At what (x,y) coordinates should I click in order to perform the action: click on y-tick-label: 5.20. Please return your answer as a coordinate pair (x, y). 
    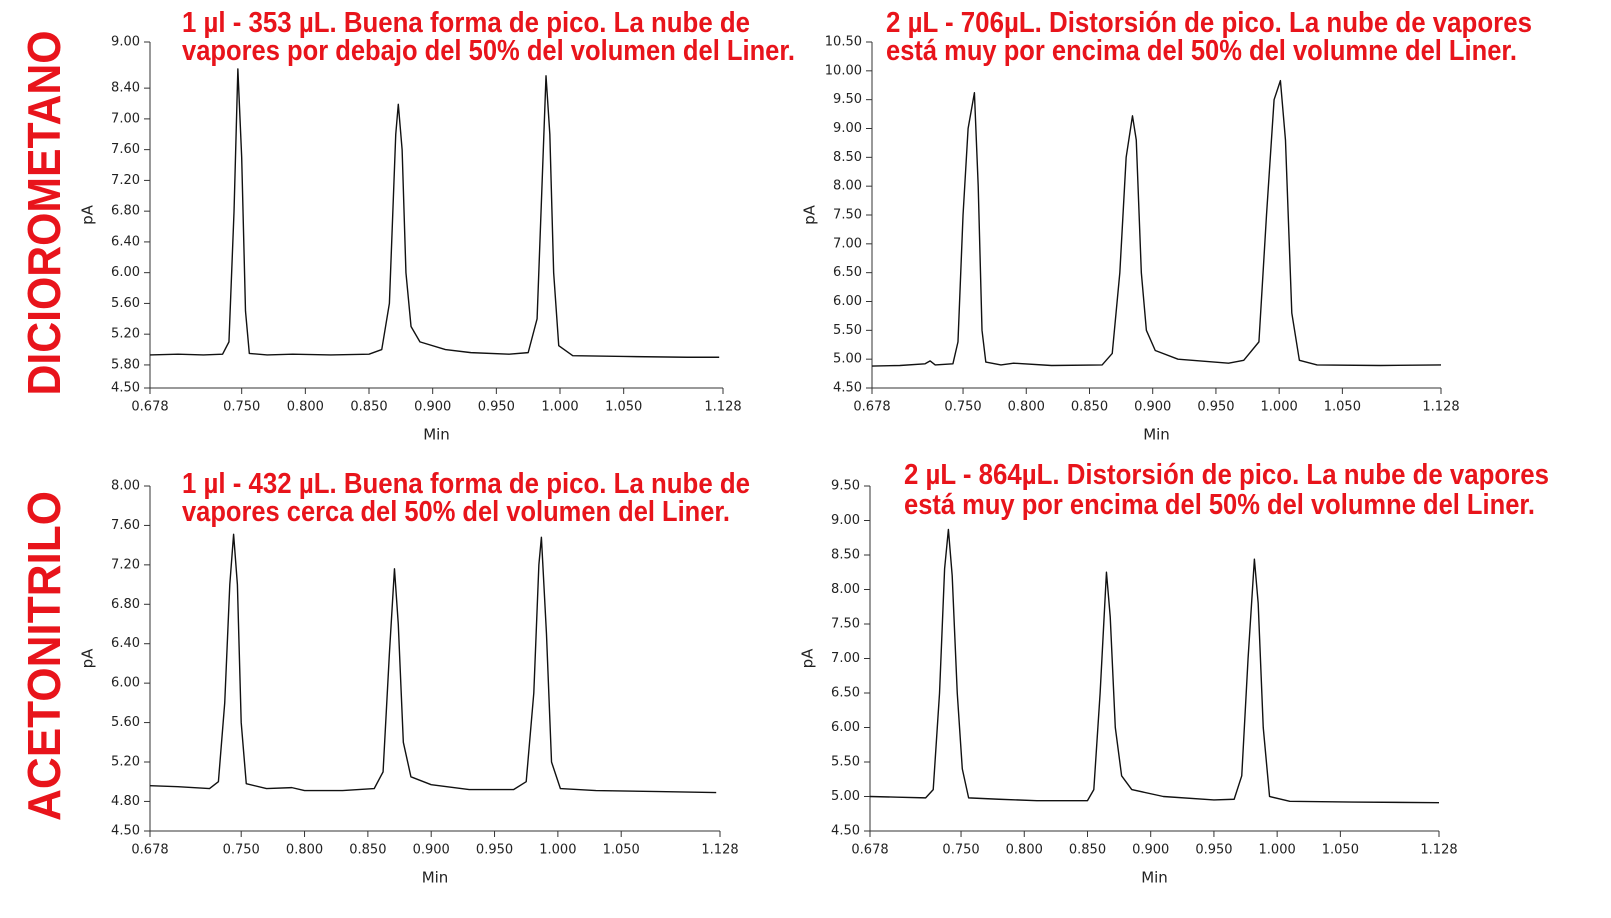
    Looking at the image, I should click on (125, 334).